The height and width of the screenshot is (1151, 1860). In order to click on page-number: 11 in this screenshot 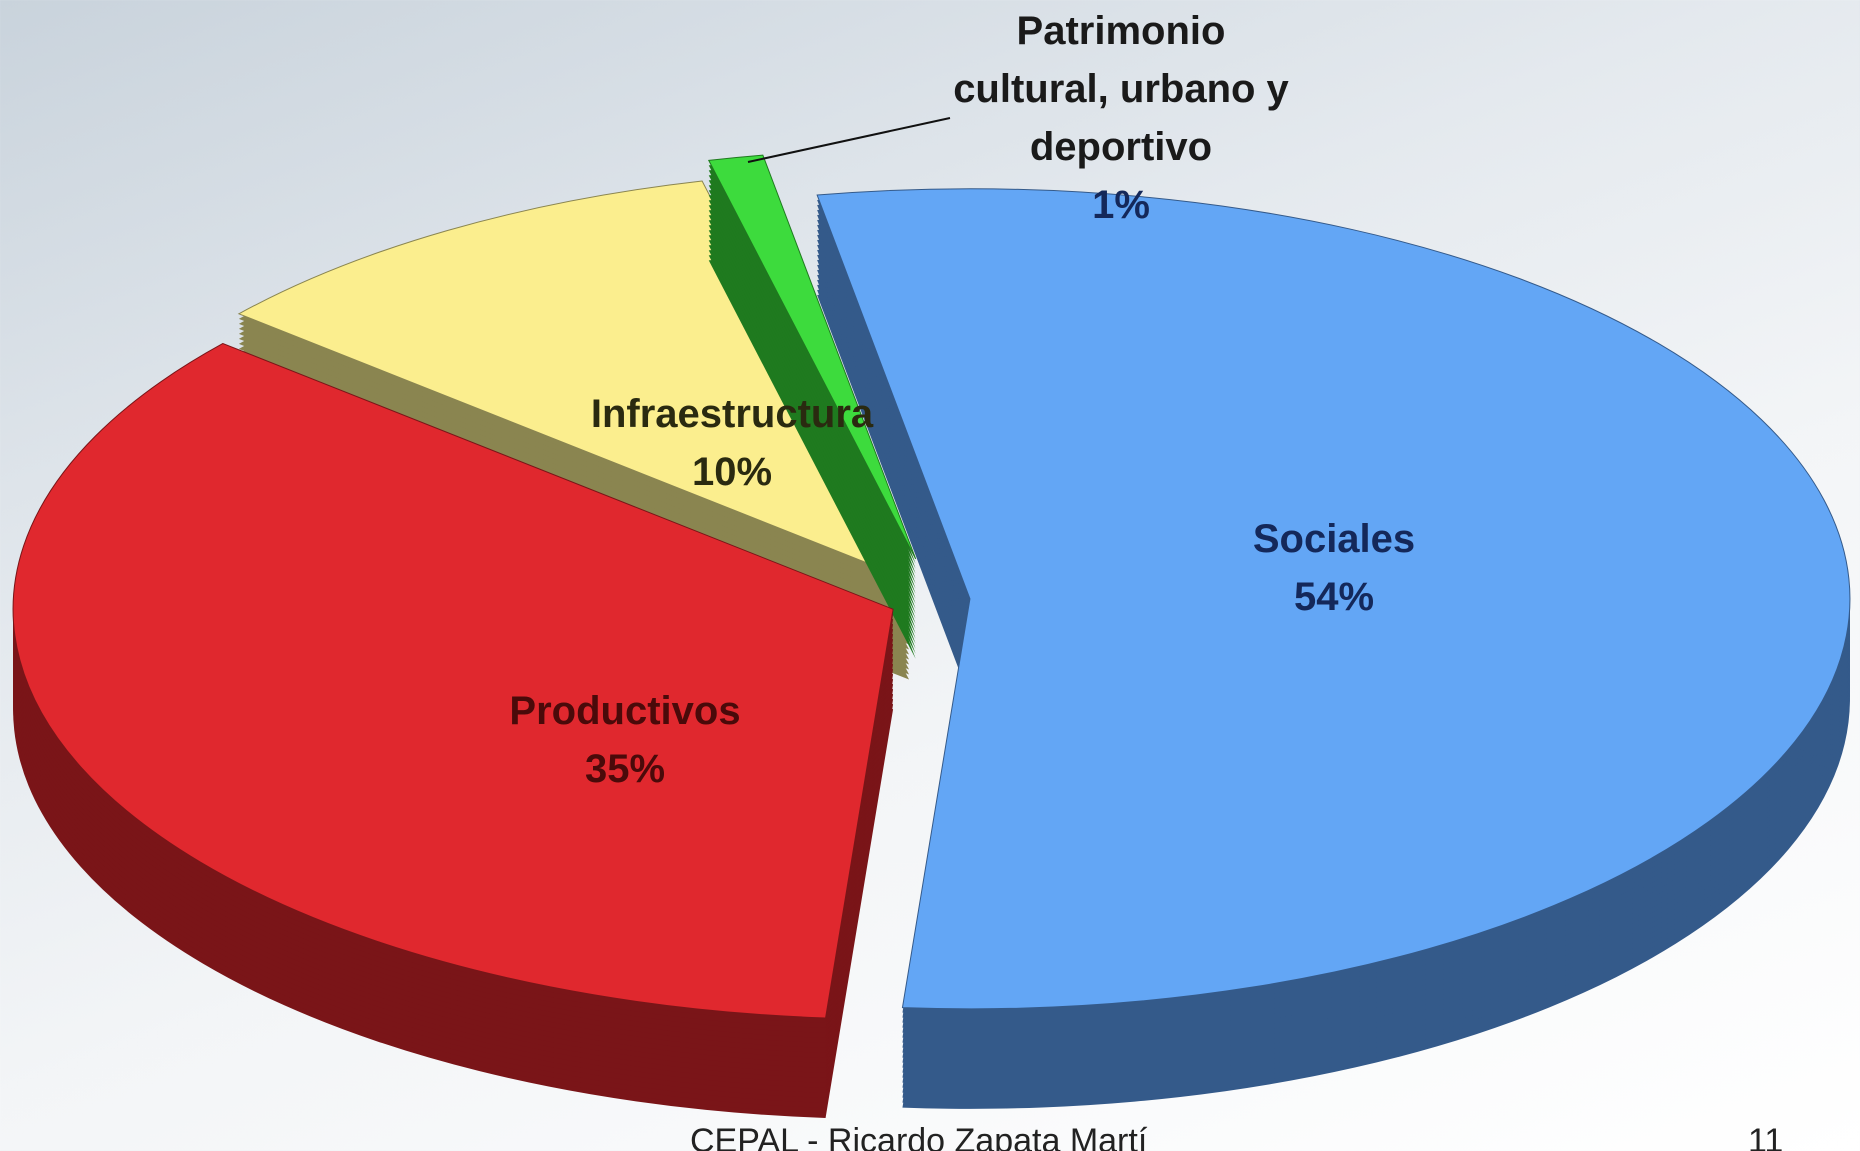, I will do `click(1766, 1136)`.